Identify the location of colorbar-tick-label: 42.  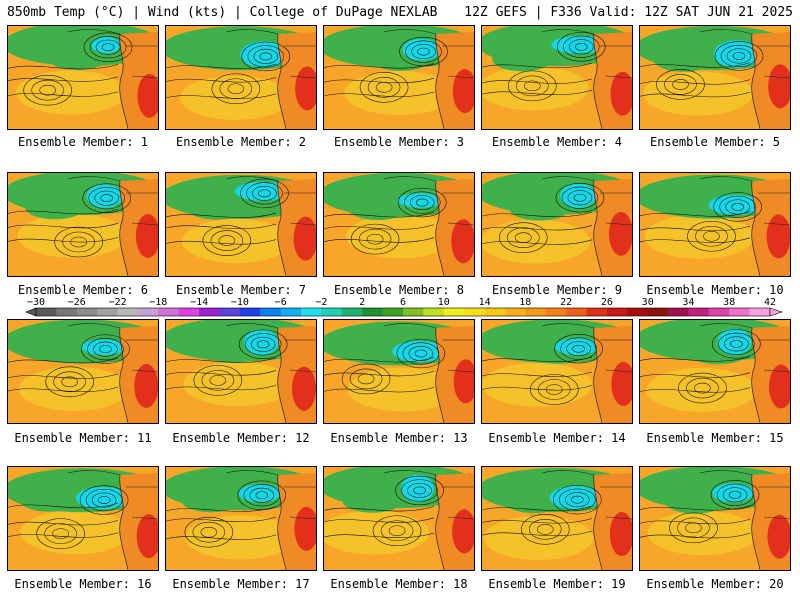
(770, 302).